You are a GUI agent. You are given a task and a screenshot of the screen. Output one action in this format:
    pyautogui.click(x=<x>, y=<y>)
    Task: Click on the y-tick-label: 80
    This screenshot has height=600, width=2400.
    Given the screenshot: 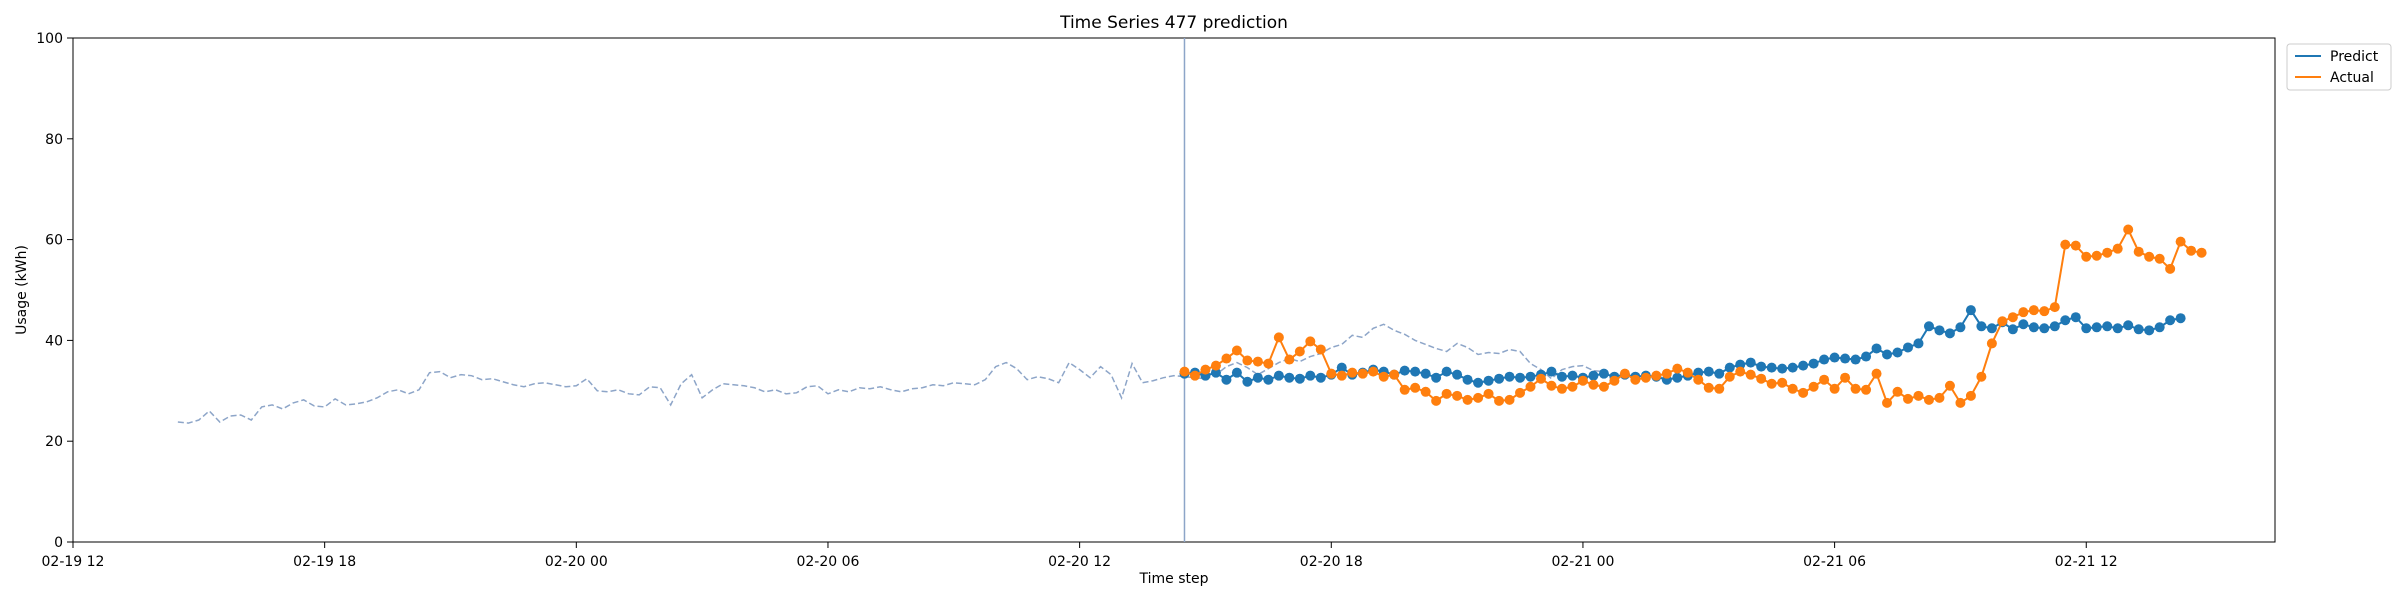 What is the action you would take?
    pyautogui.click(x=54, y=140)
    